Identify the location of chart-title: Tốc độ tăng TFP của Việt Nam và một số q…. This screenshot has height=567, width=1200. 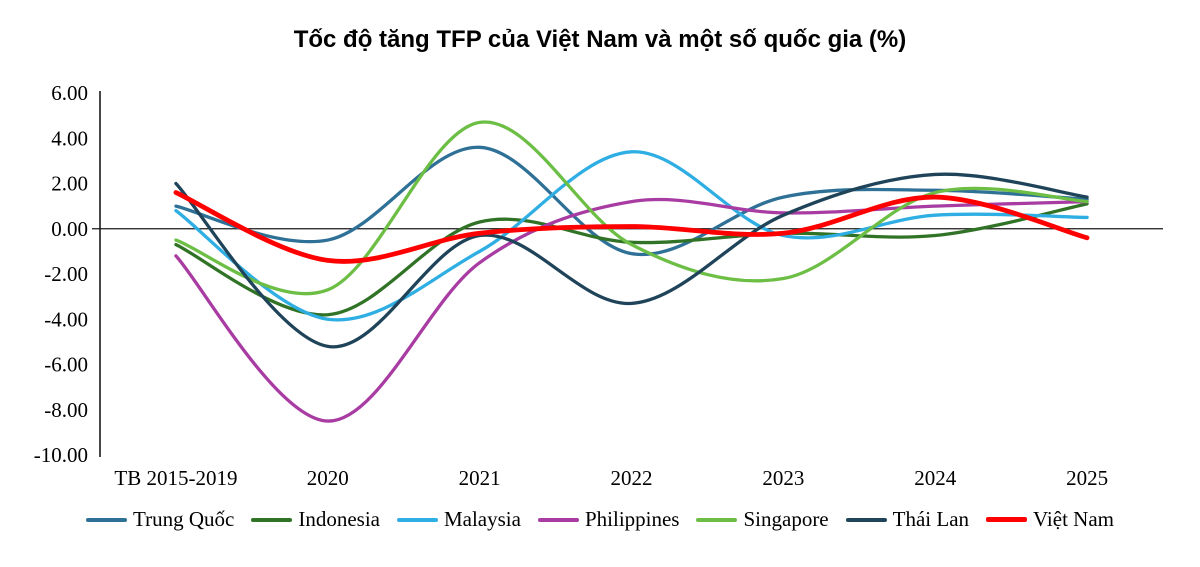
(600, 39).